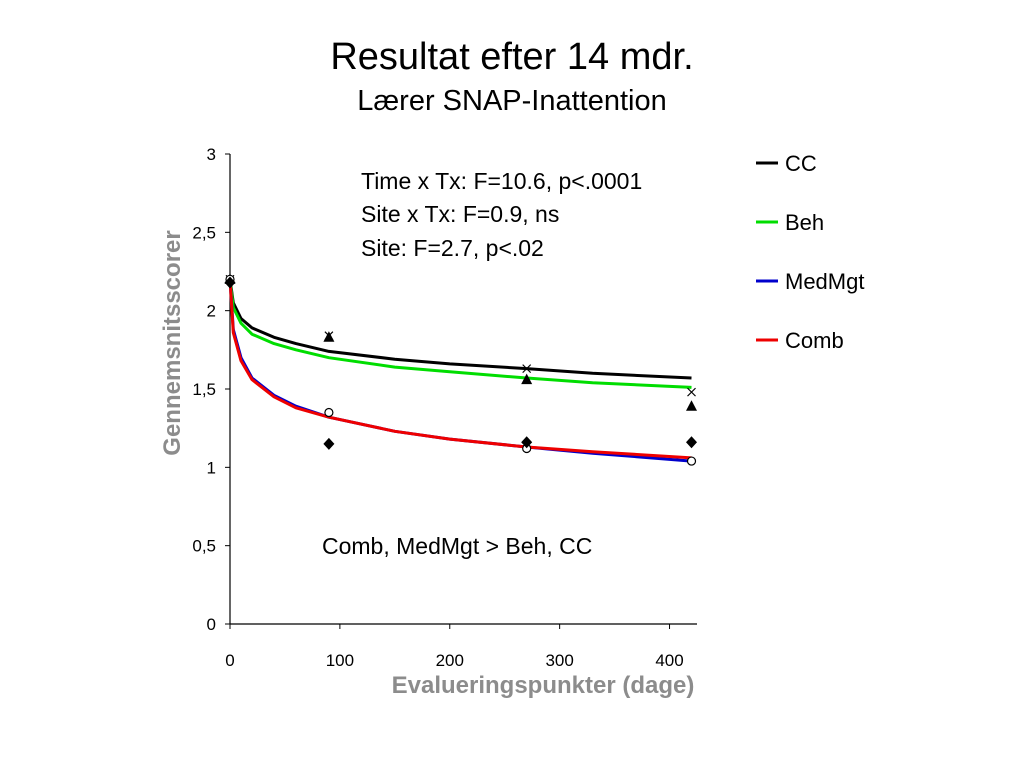  I want to click on x-tick-label: 100, so click(340, 660).